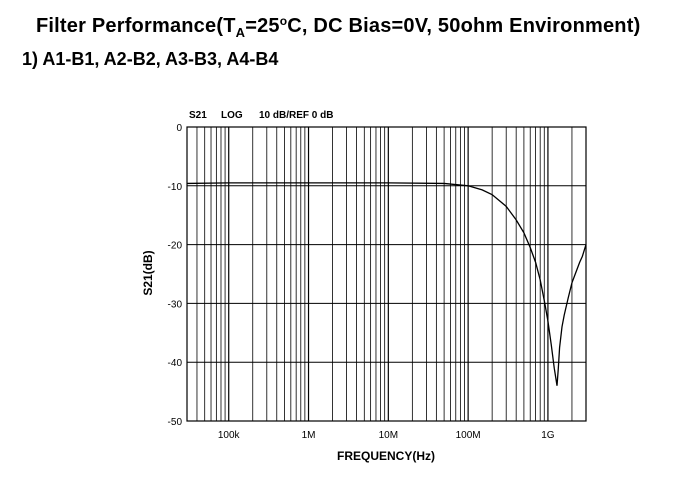  I want to click on page-subtitle: 1) A1-B1, A2-B2, A3-B3, A4-B4, so click(150, 59).